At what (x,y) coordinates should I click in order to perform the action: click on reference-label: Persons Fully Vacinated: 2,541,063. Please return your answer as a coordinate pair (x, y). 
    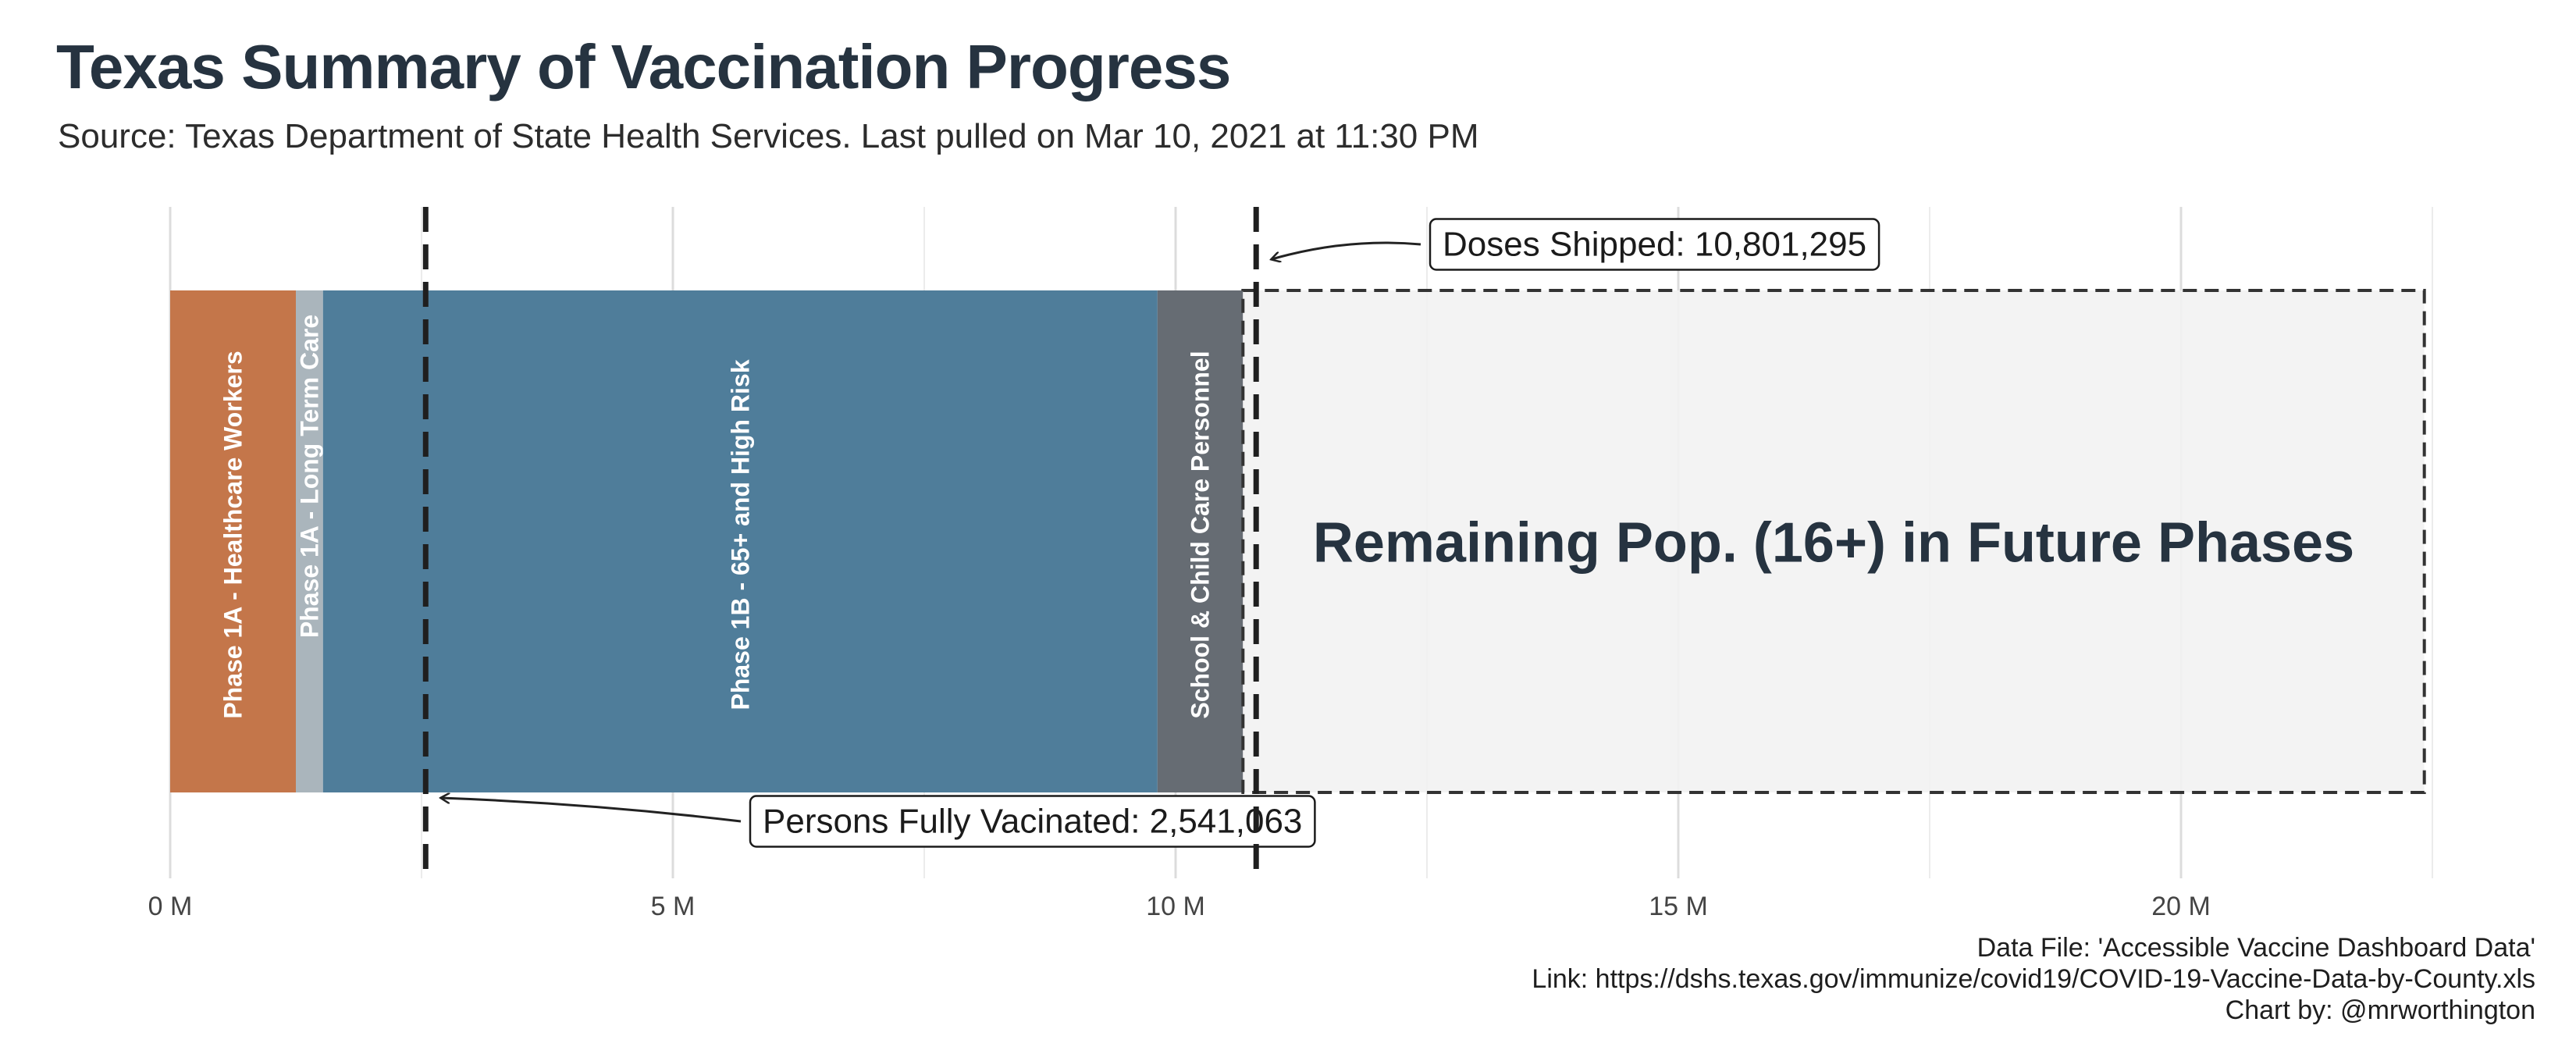
    Looking at the image, I should click on (1032, 822).